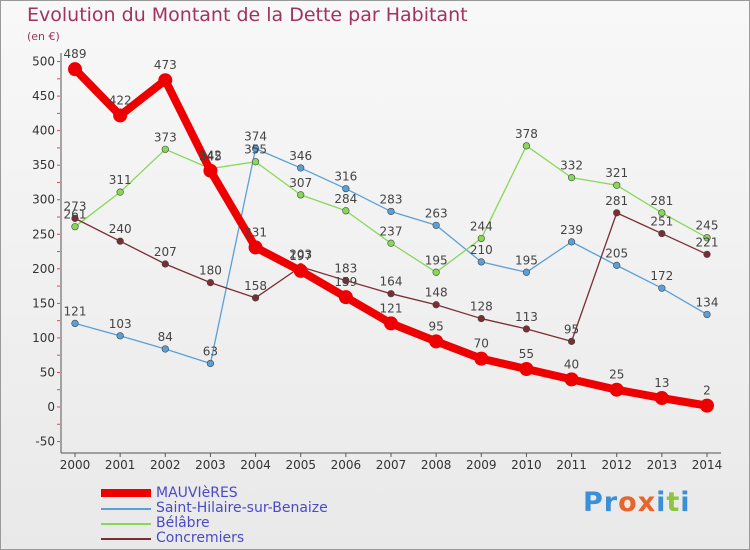 The image size is (750, 550). What do you see at coordinates (707, 465) in the screenshot?
I see `x-tick-label: 2014` at bounding box center [707, 465].